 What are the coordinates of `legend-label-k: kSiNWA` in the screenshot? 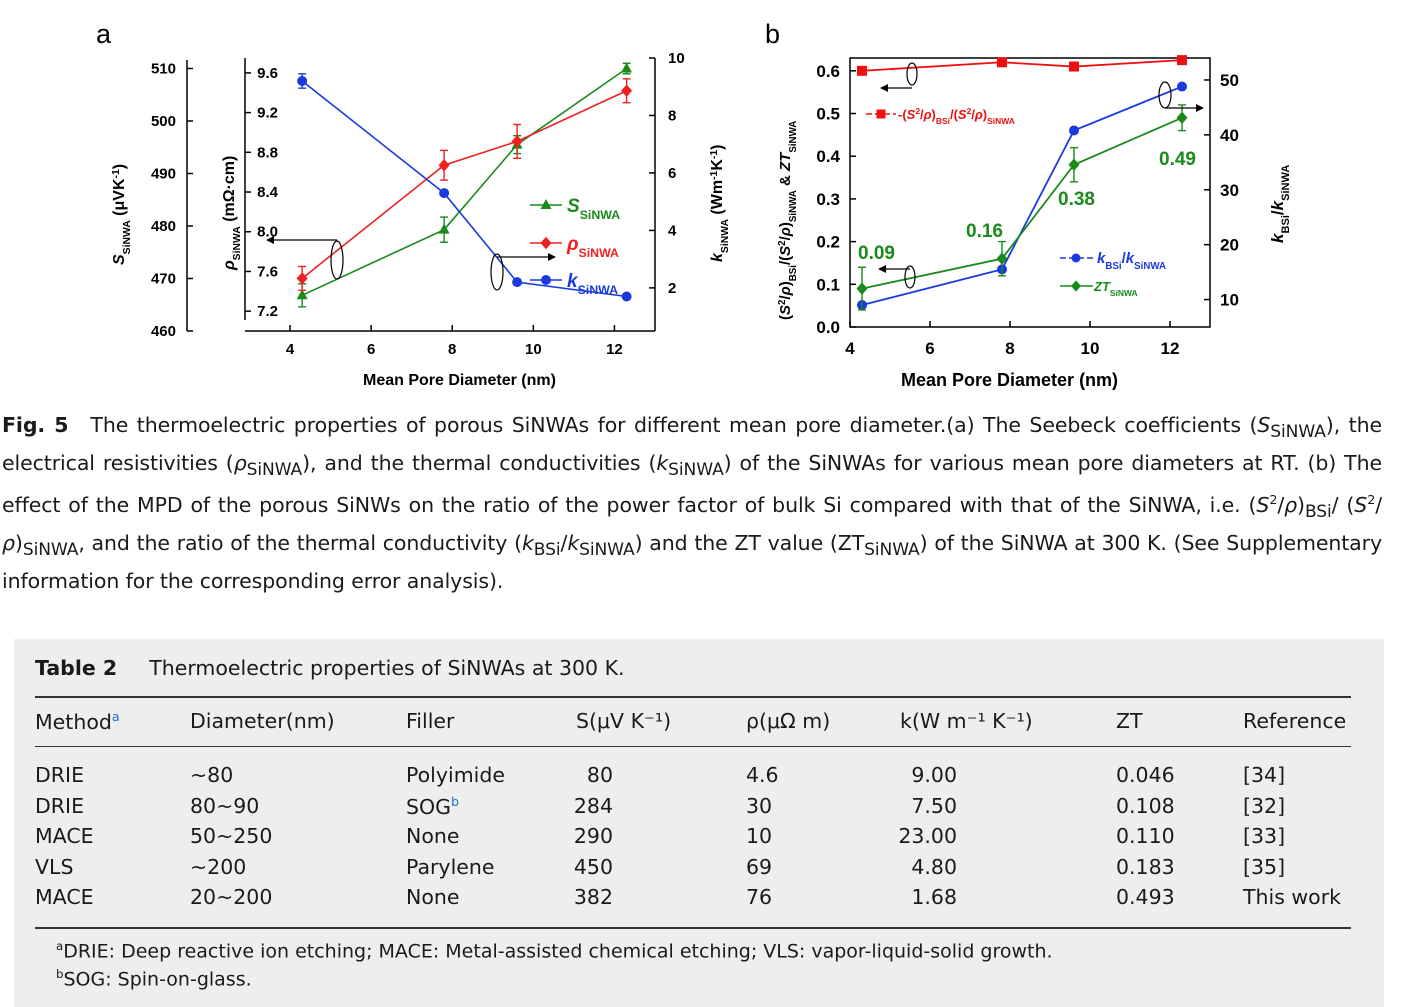 It's located at (592, 284).